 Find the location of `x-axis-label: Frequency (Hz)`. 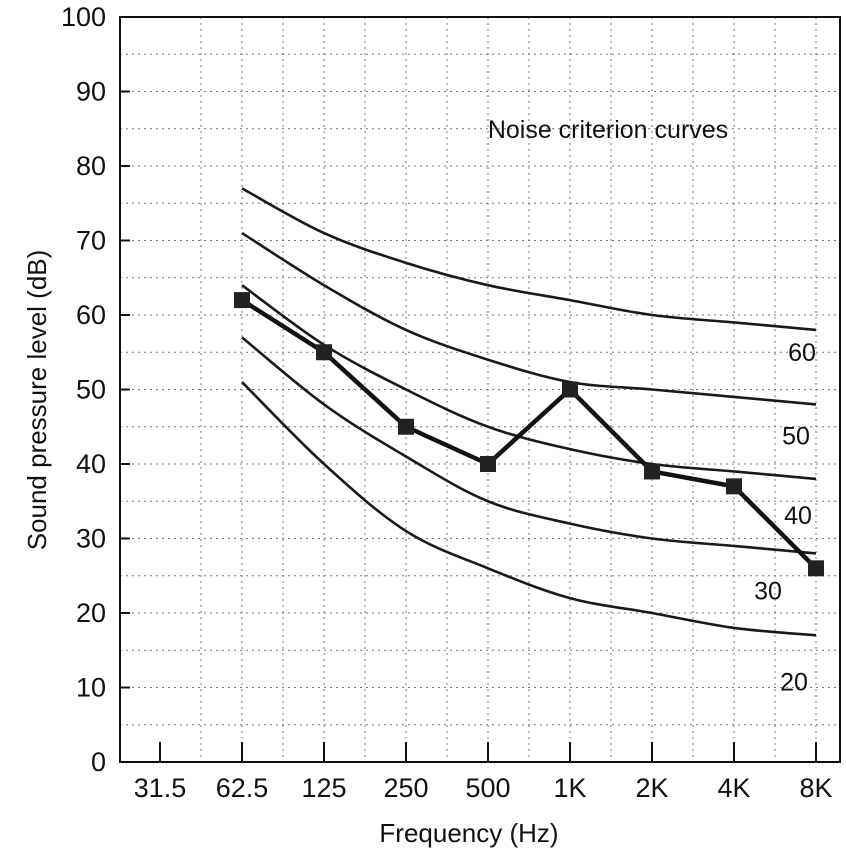

x-axis-label: Frequency (Hz) is located at coordinates (468, 833).